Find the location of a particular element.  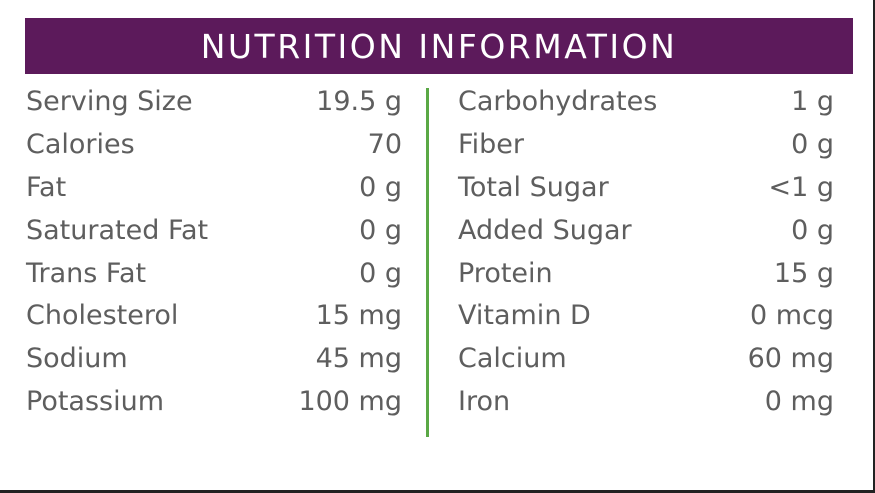

nutrient-label: Total Sugar is located at coordinates (533, 187).